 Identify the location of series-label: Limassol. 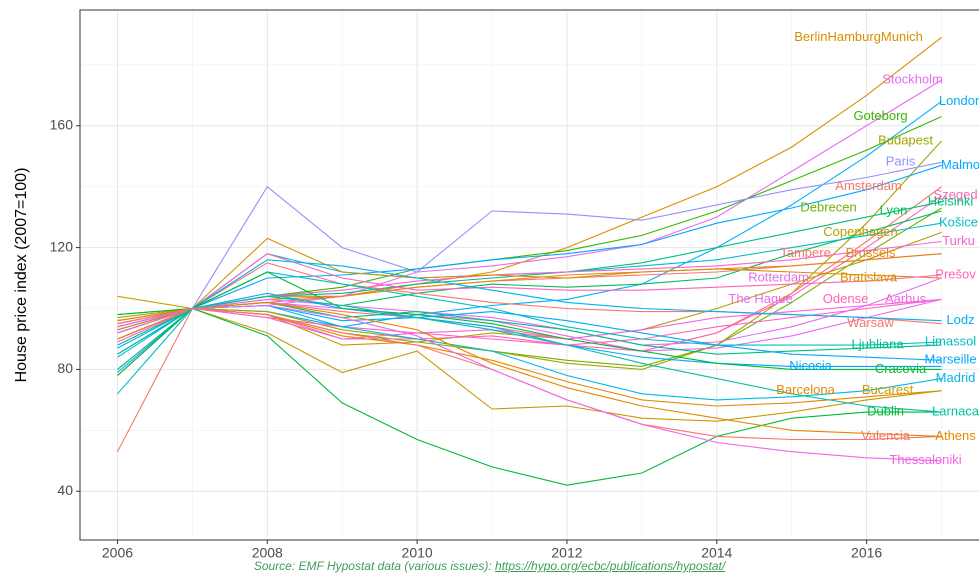
(950, 340).